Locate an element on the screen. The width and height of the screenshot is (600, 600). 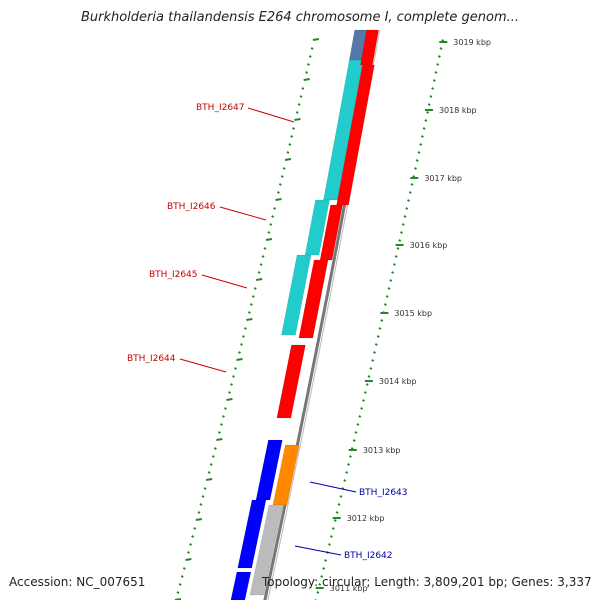
gene-label: BTH_I2646 is located at coordinates (191, 207).